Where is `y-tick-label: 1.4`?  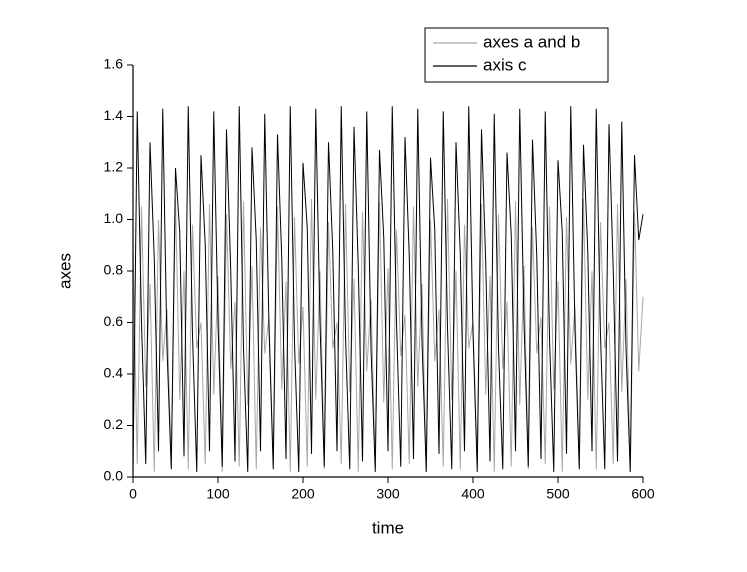 y-tick-label: 1.4 is located at coordinates (114, 115).